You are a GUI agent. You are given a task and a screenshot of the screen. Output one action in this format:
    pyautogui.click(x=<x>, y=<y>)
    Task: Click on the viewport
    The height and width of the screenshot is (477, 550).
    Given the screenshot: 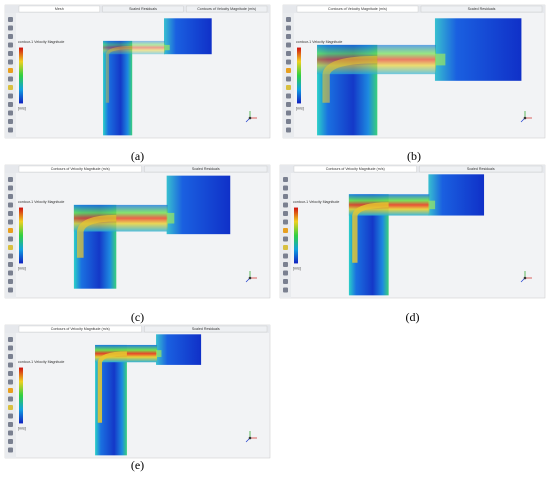 What is the action you would take?
    pyautogui.click(x=137, y=71)
    